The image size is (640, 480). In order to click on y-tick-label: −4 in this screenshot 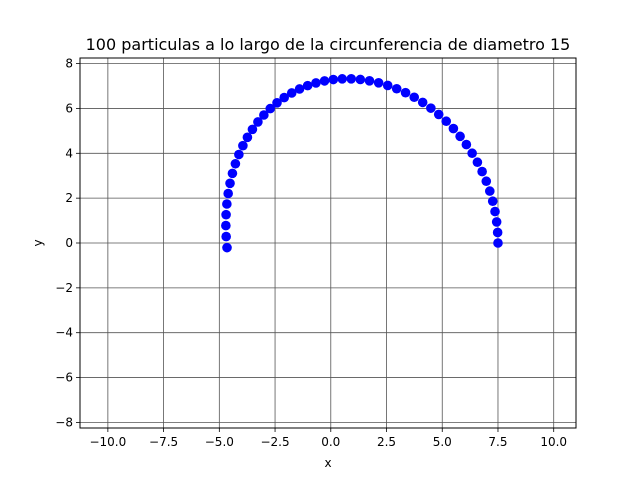, I will do `click(64, 333)`.